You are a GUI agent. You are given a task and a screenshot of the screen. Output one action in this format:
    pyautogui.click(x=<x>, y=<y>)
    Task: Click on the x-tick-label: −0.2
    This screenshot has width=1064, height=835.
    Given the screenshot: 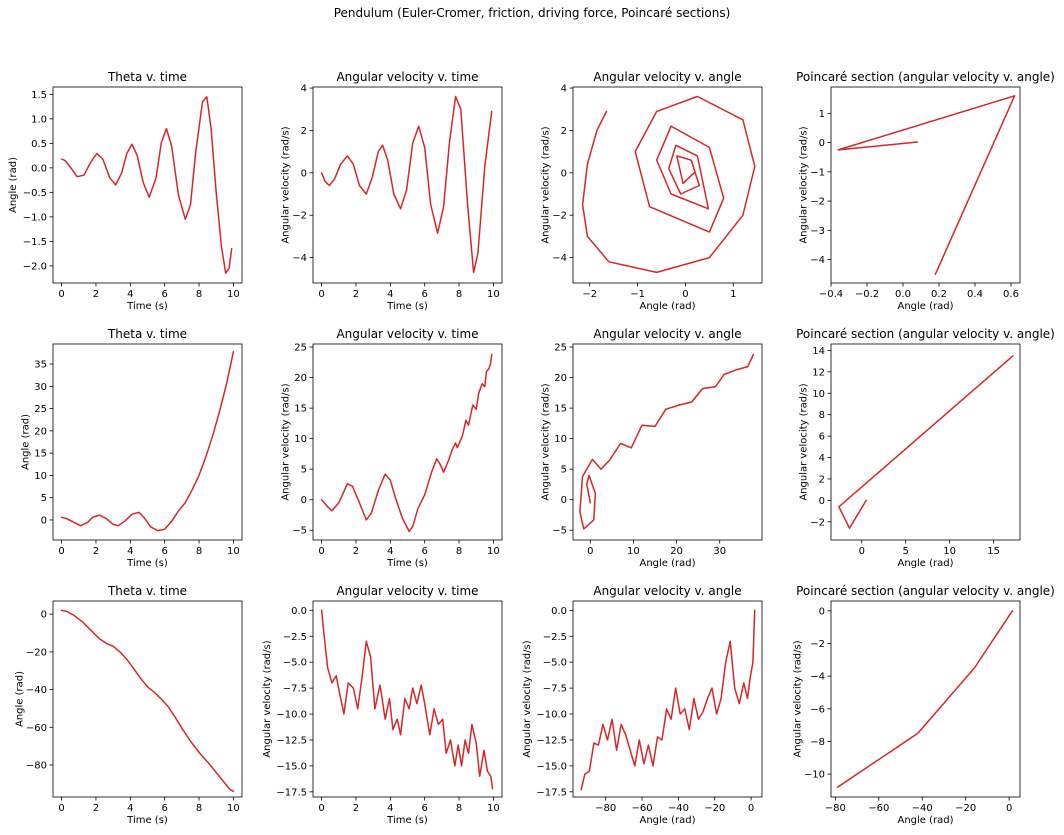 What is the action you would take?
    pyautogui.click(x=867, y=294)
    